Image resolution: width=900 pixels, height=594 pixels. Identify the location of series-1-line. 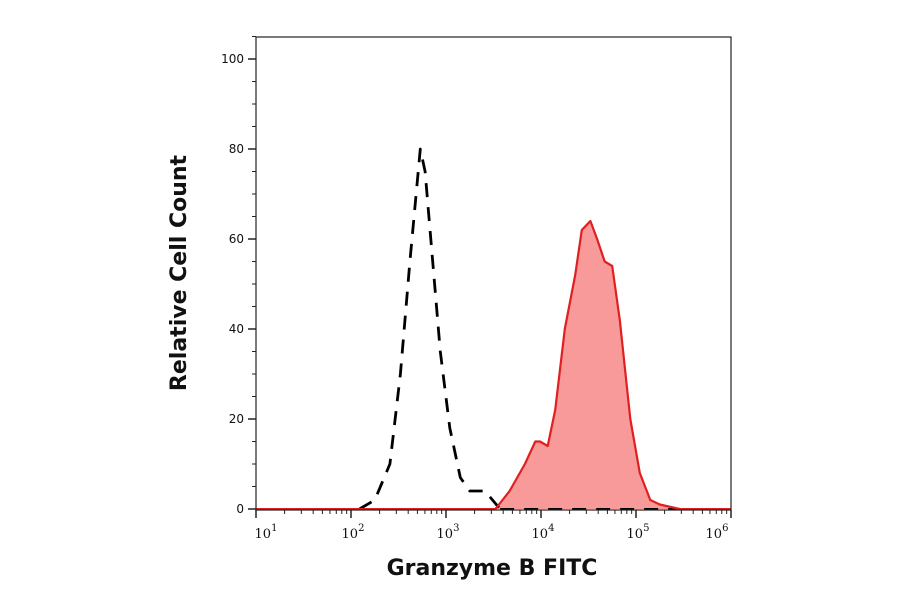
(587, 365).